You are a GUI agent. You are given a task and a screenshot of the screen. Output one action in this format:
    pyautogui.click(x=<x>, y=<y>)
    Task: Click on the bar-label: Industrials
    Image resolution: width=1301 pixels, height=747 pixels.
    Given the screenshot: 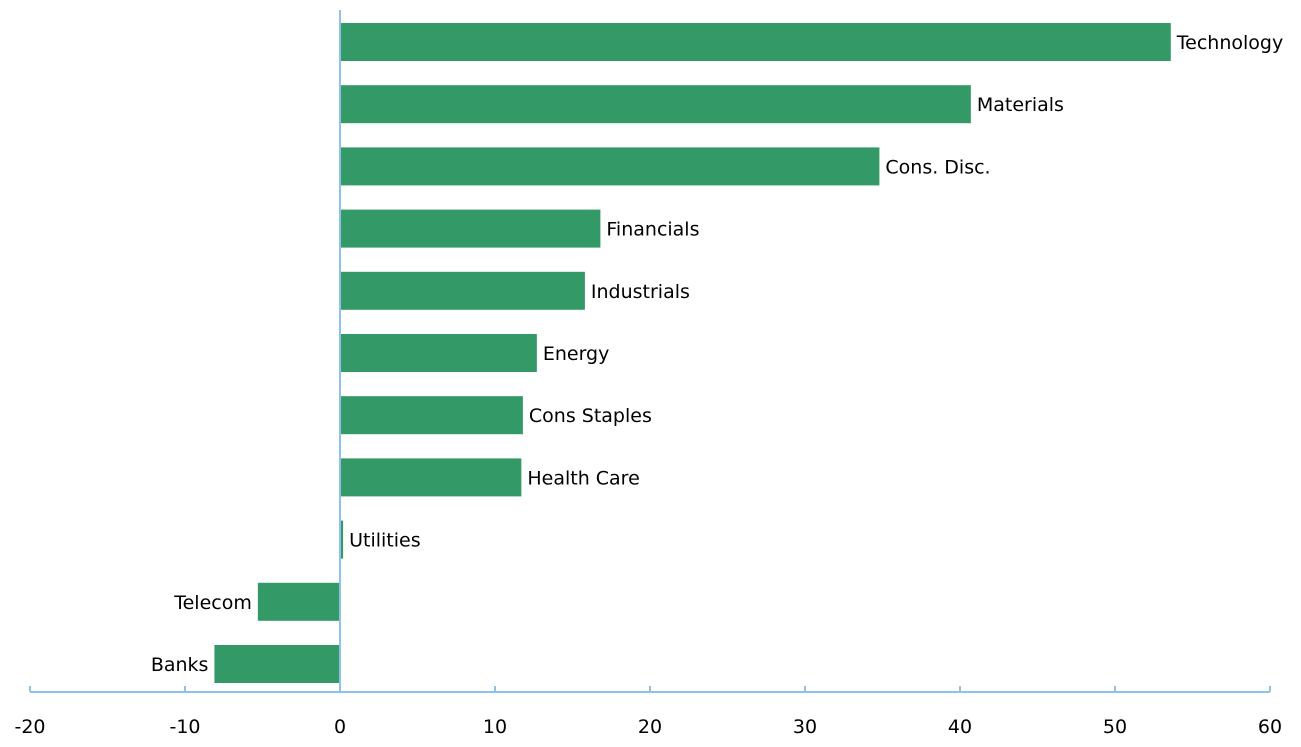 What is the action you would take?
    pyautogui.click(x=640, y=292)
    